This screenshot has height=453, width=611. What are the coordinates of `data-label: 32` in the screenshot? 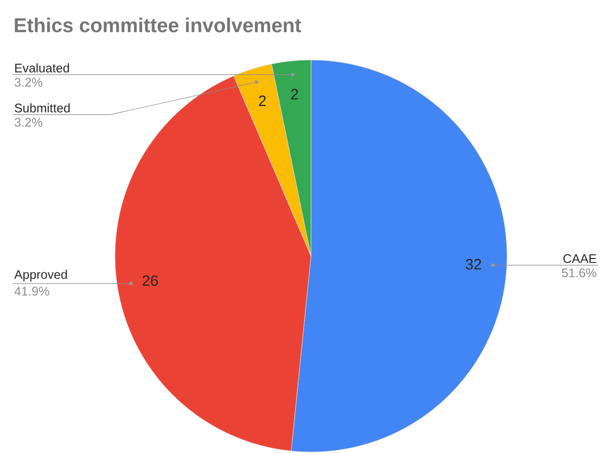 It's located at (474, 264).